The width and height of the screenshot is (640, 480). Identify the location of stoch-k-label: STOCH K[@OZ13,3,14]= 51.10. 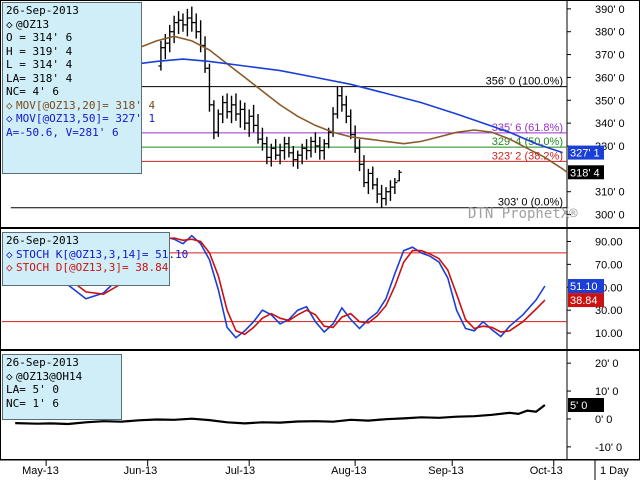
(102, 254).